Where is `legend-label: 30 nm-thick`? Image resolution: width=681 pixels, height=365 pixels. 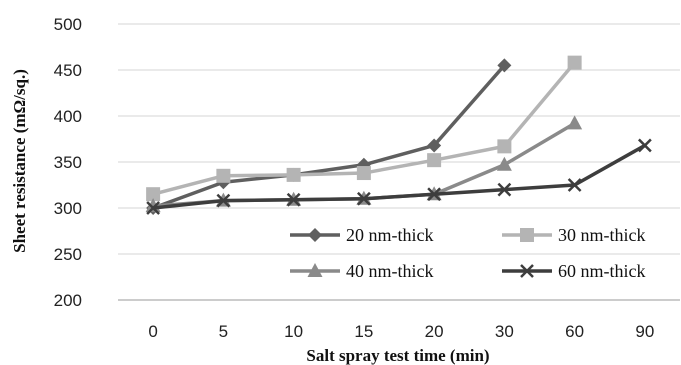 legend-label: 30 nm-thick is located at coordinates (602, 235).